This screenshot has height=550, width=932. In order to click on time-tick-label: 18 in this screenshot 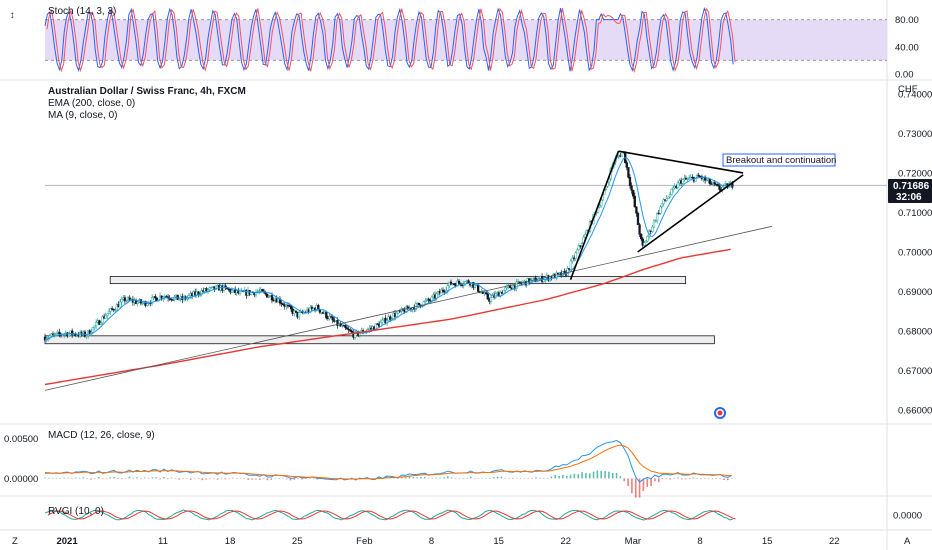, I will do `click(230, 541)`.